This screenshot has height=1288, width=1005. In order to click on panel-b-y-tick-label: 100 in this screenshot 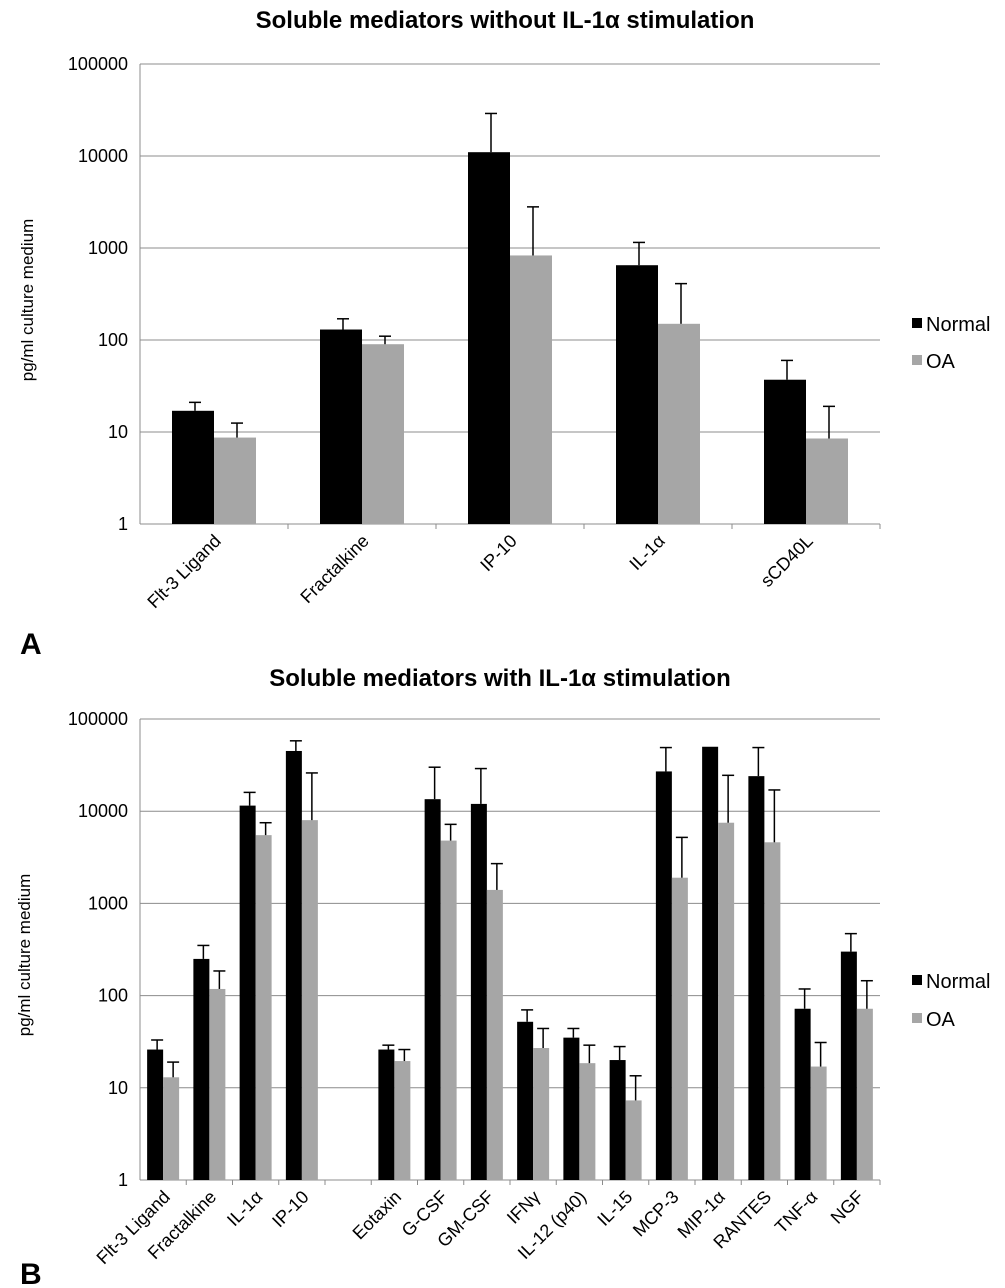, I will do `click(113, 996)`.